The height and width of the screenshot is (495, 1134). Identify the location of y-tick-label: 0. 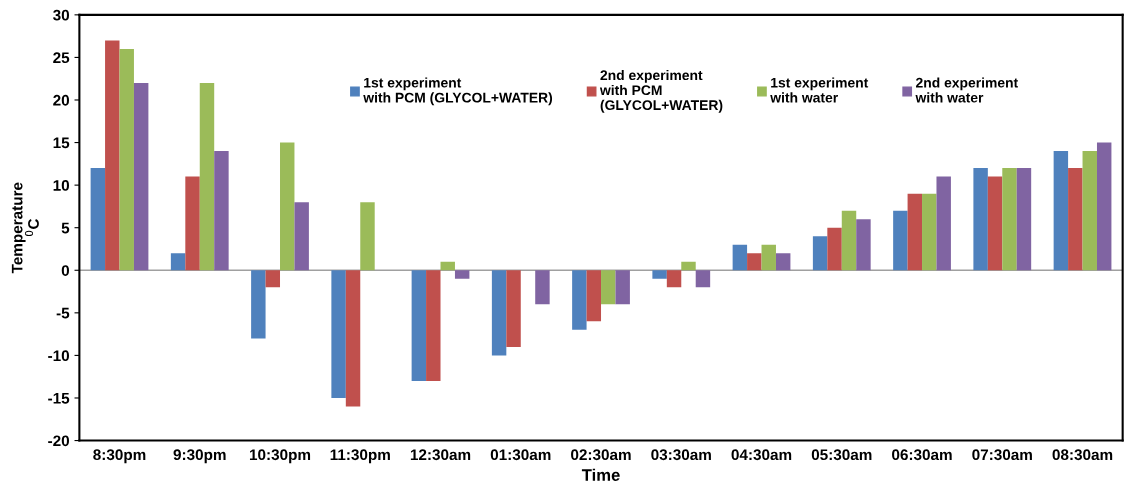
(65, 270).